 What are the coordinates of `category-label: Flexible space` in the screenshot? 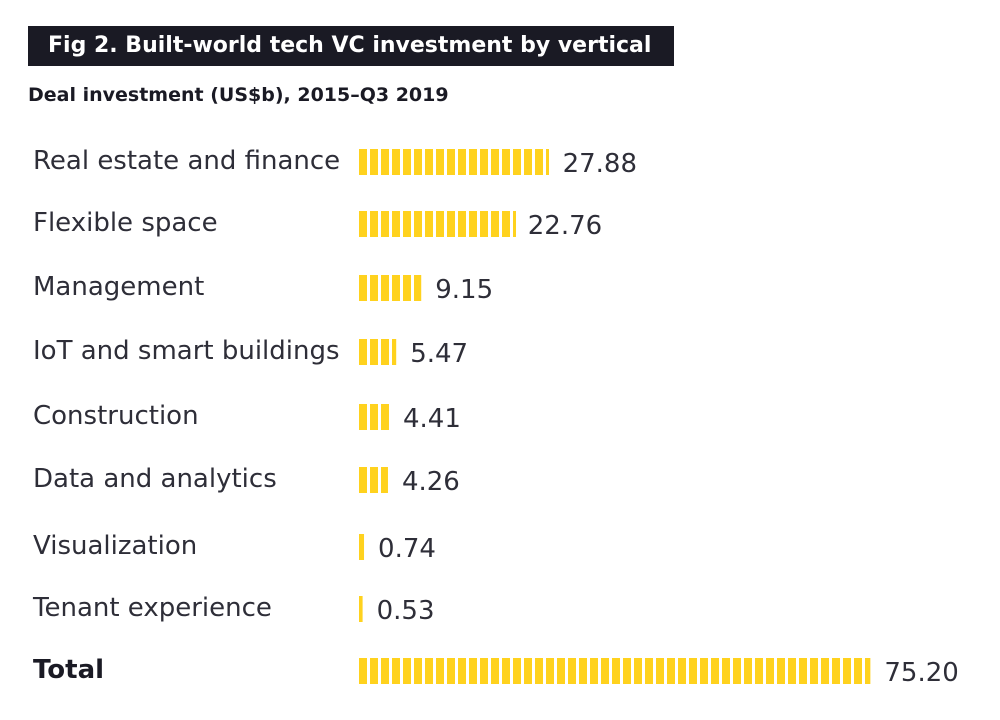 It's located at (125, 223).